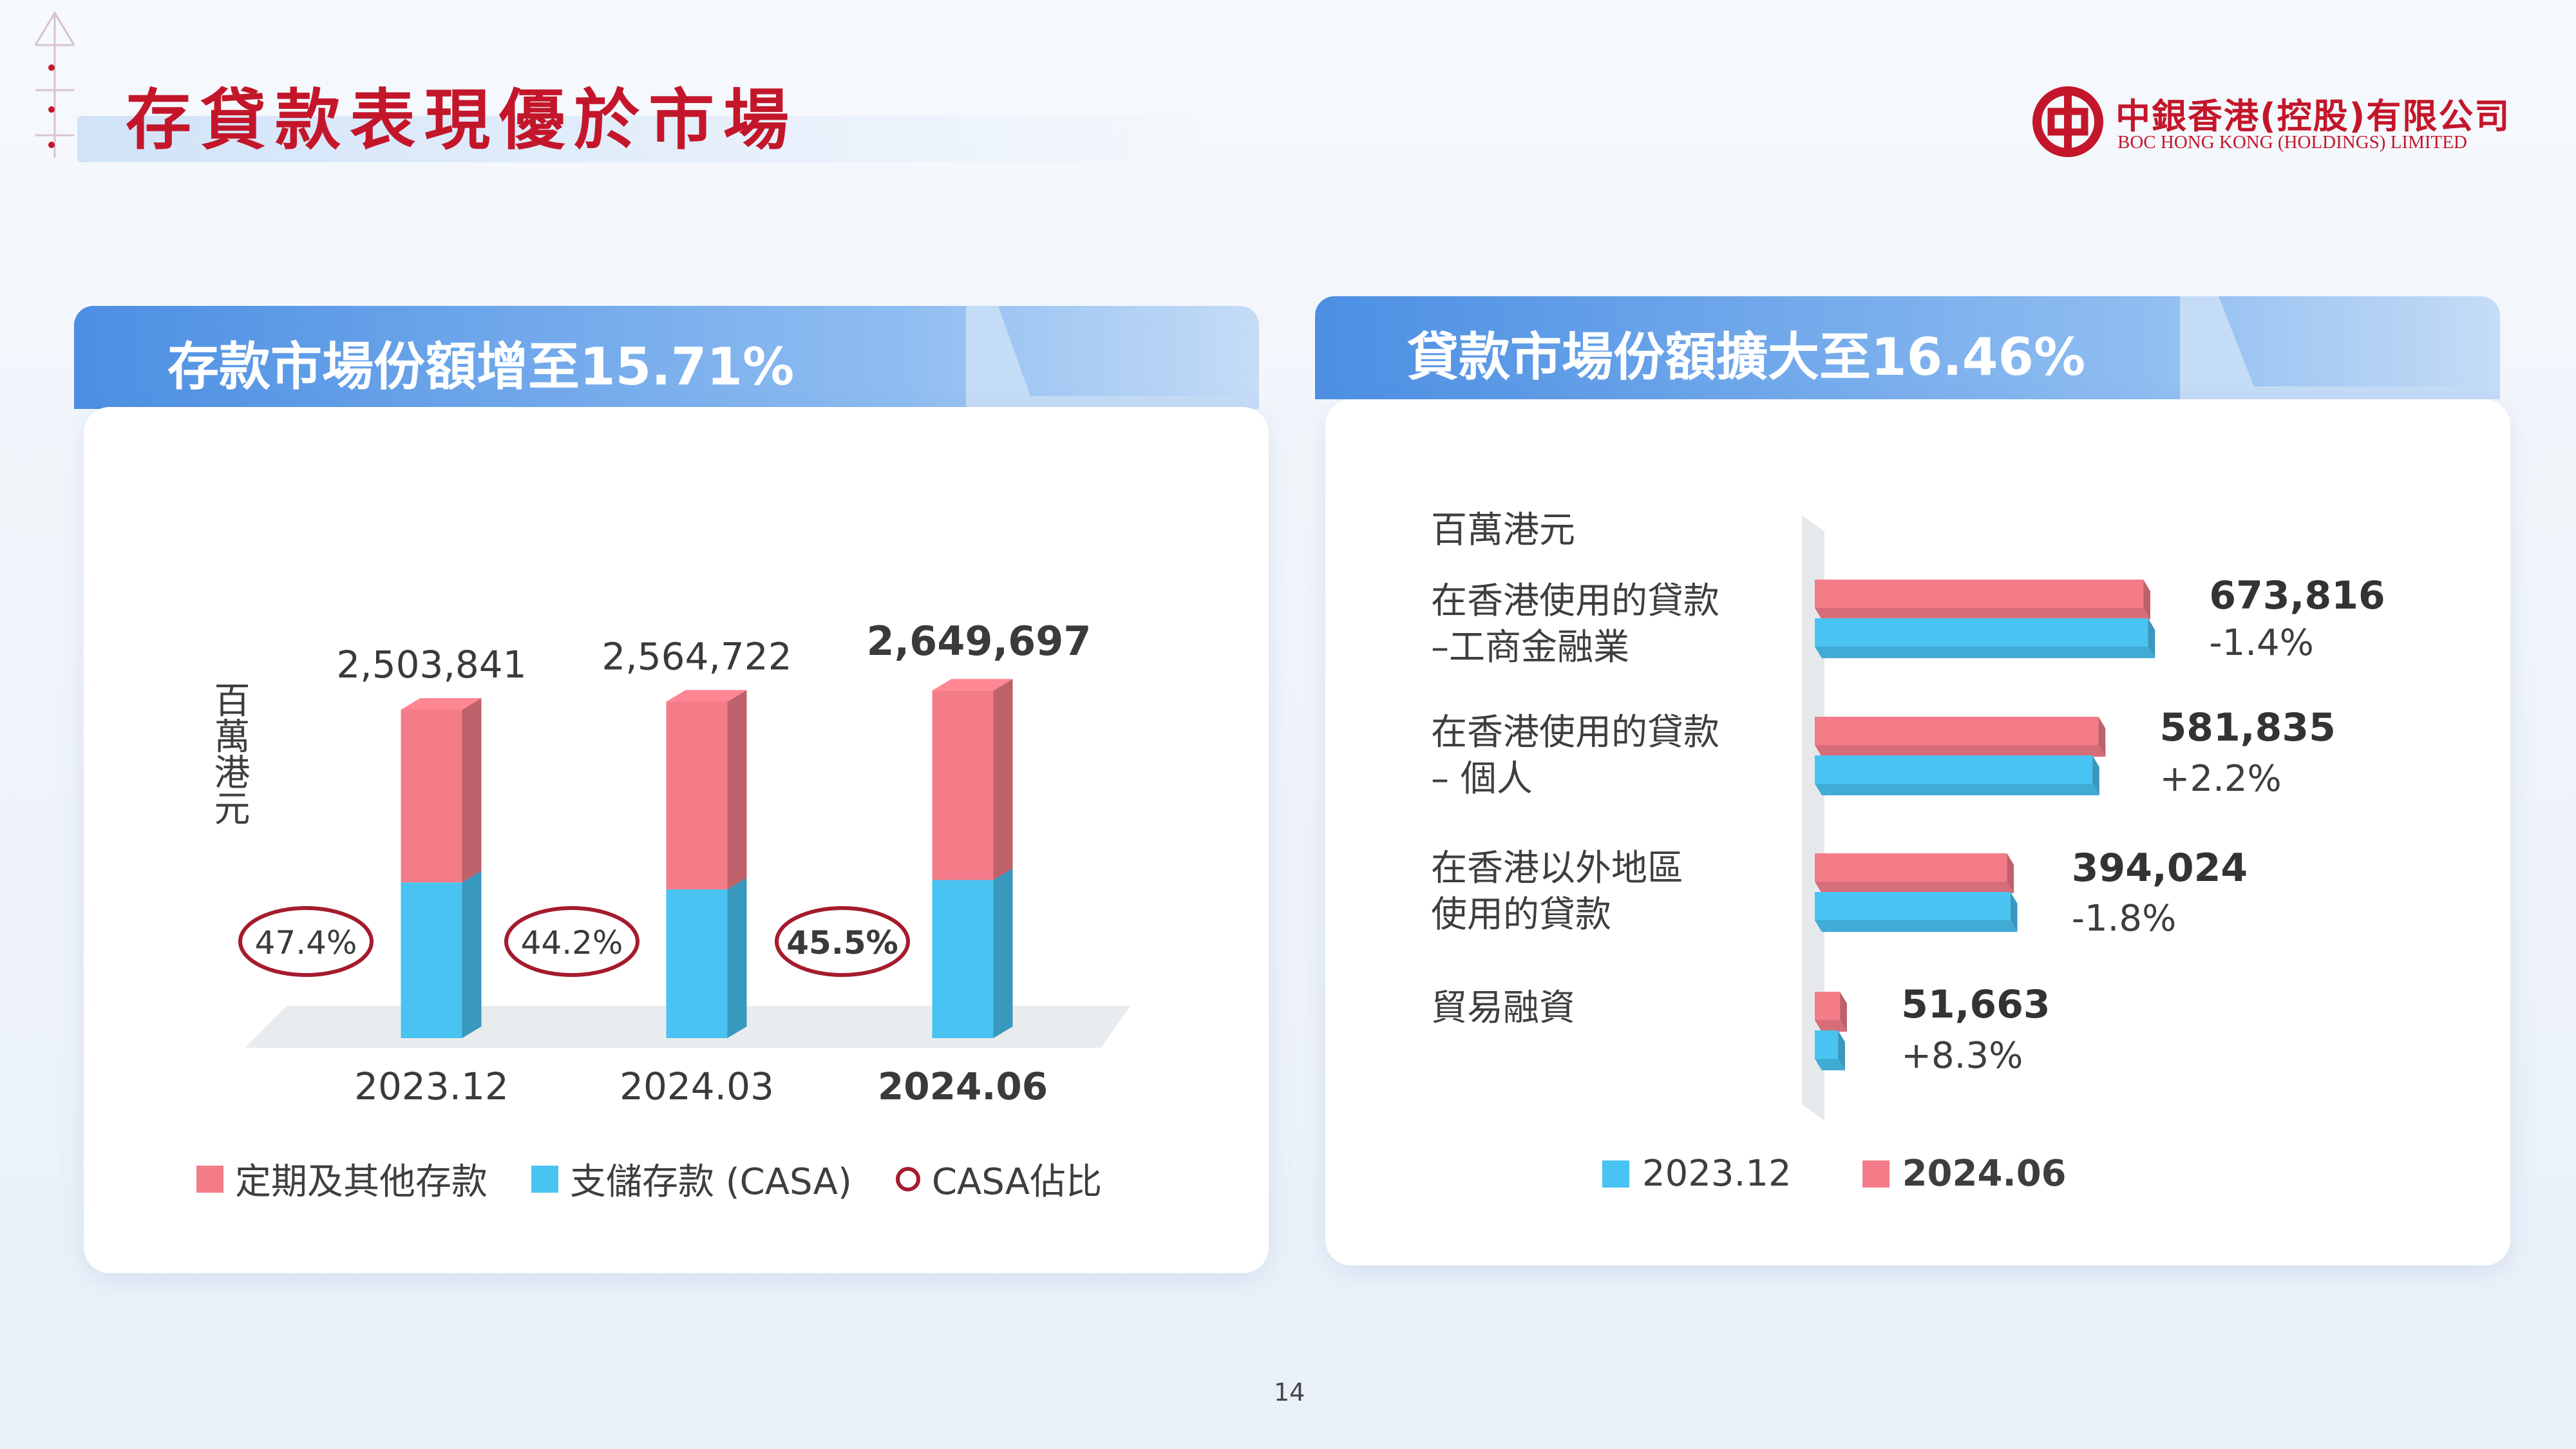 This screenshot has width=2576, height=1449. I want to click on loan-category-line: 在香港以外地區, so click(1557, 869).